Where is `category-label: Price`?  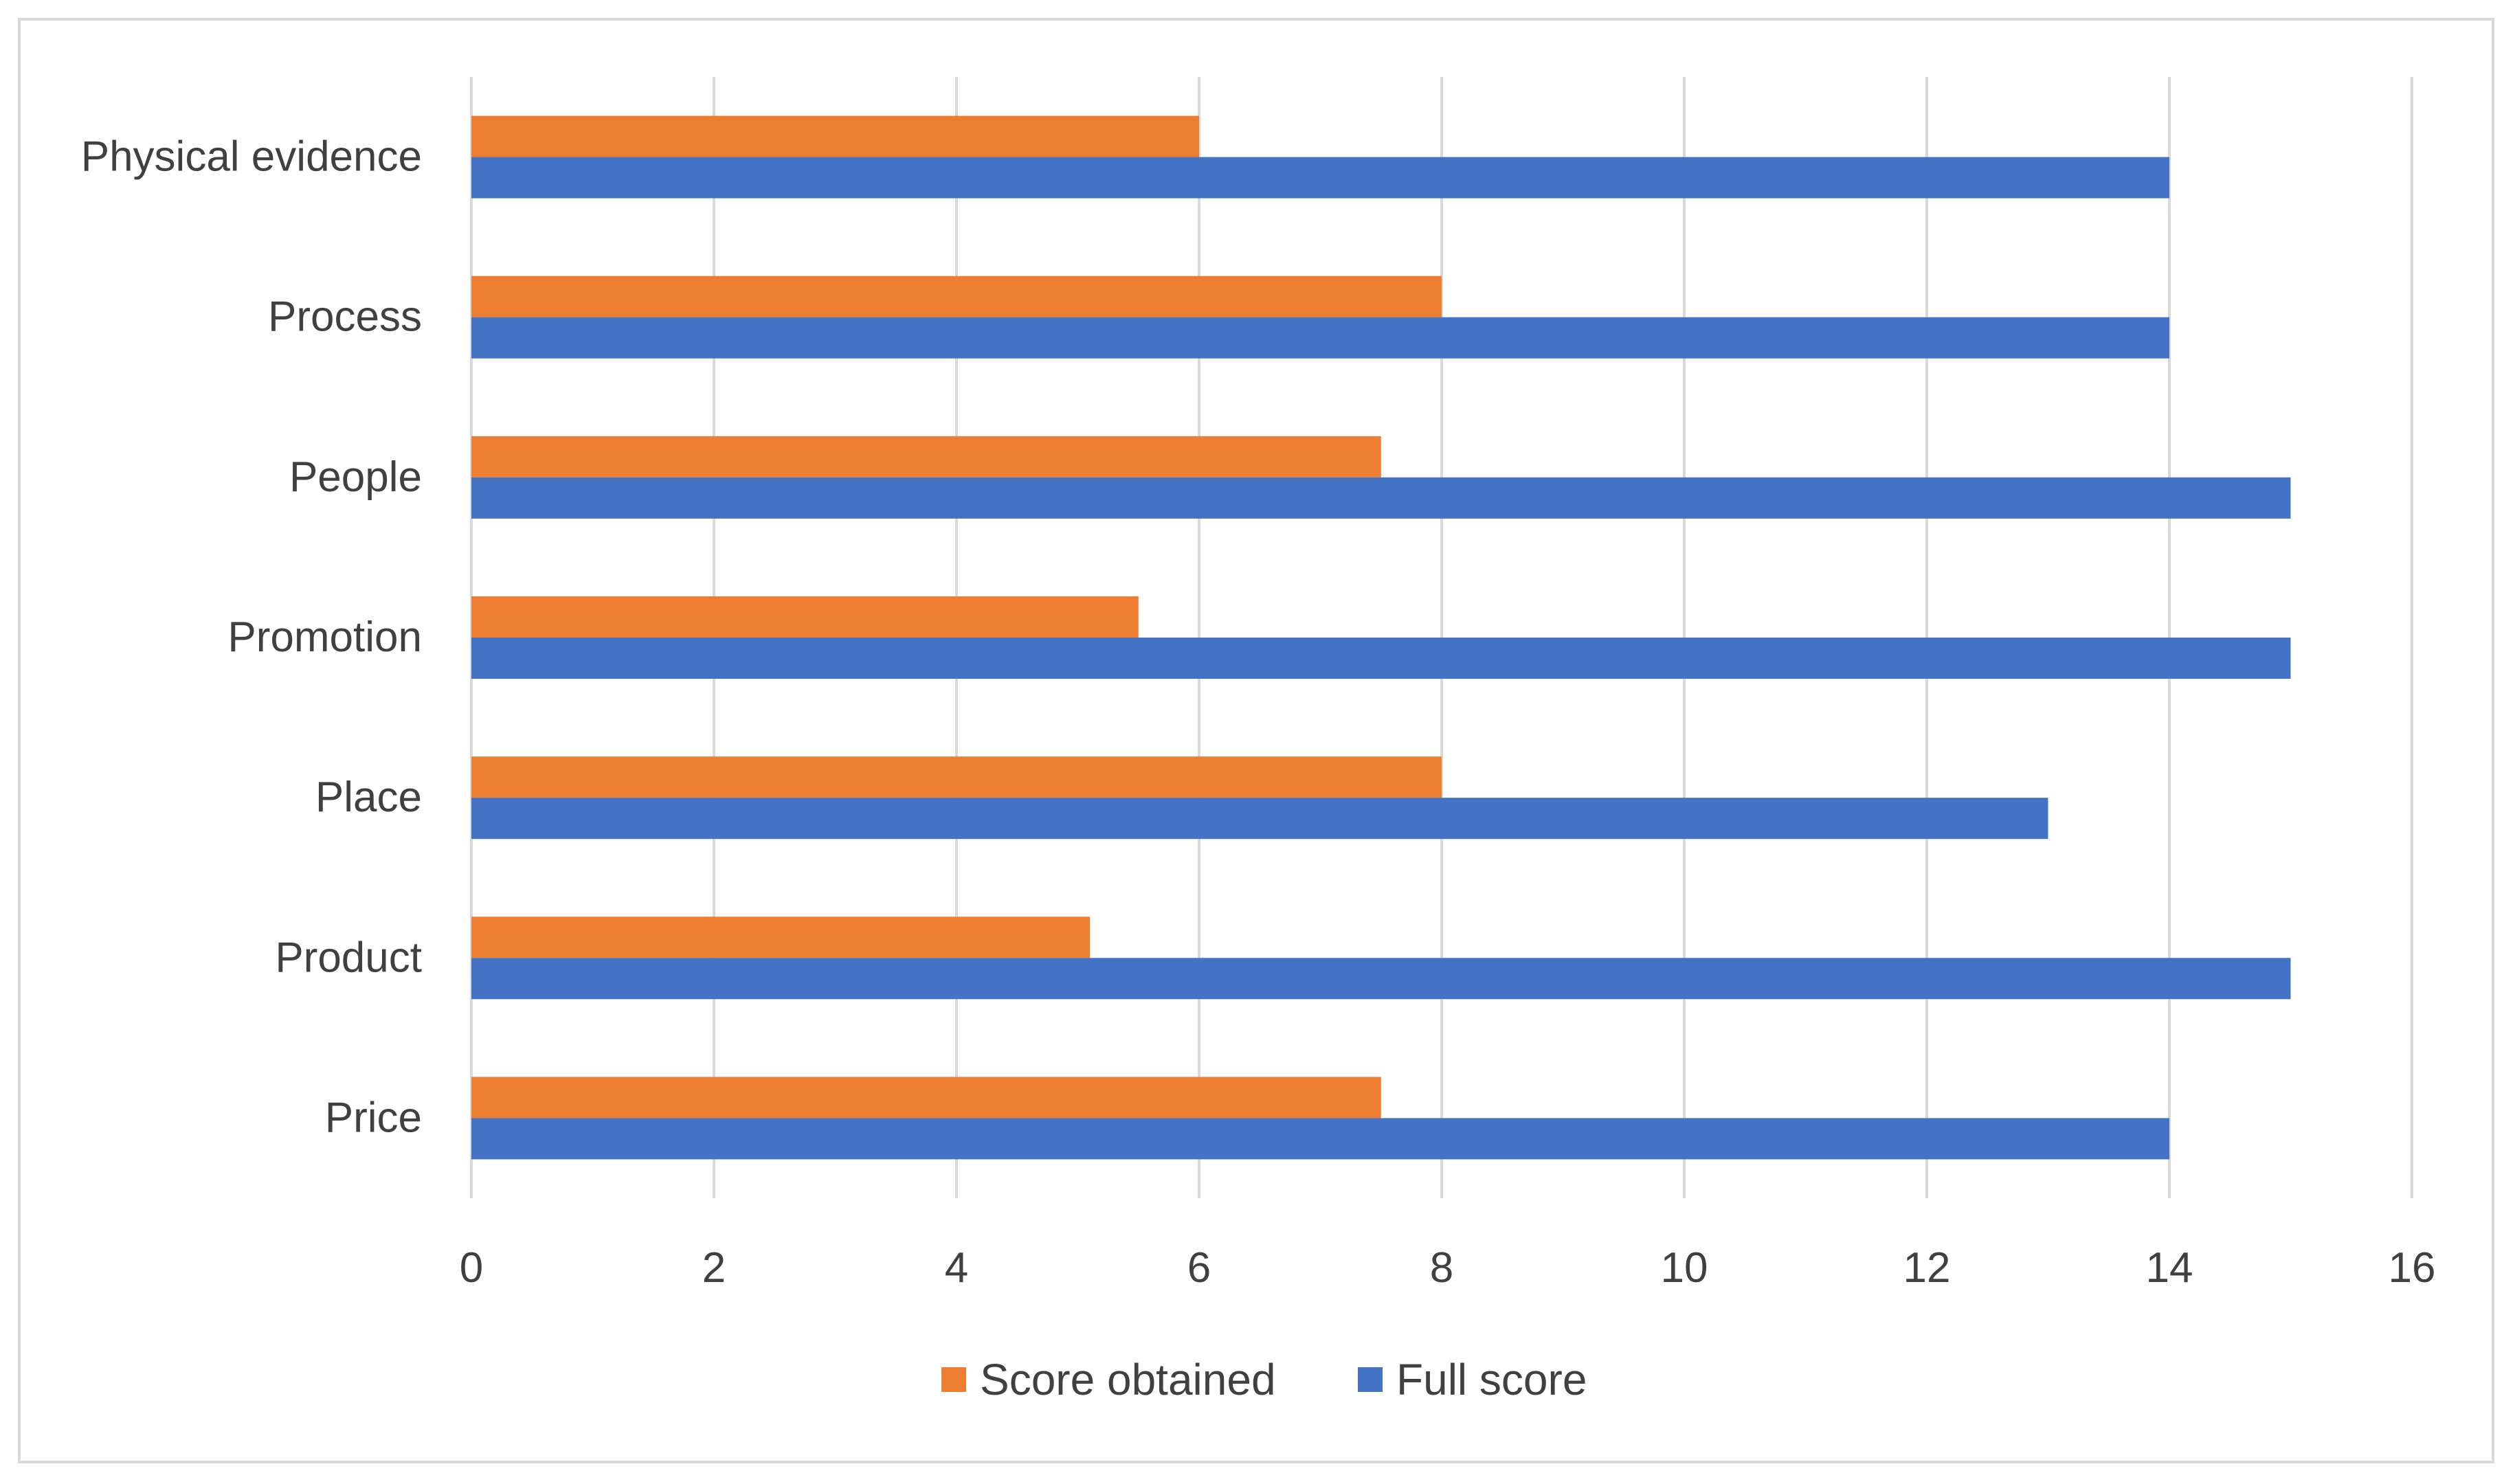 category-label: Price is located at coordinates (373, 1117).